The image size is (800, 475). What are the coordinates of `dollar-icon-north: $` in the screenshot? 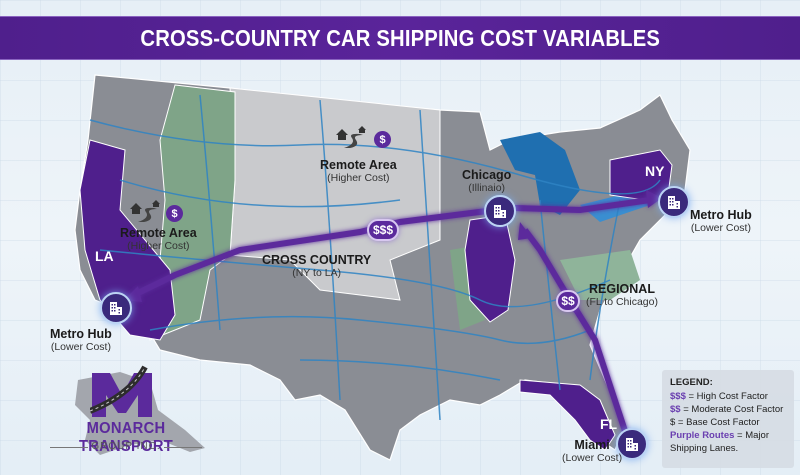 It's located at (382, 139).